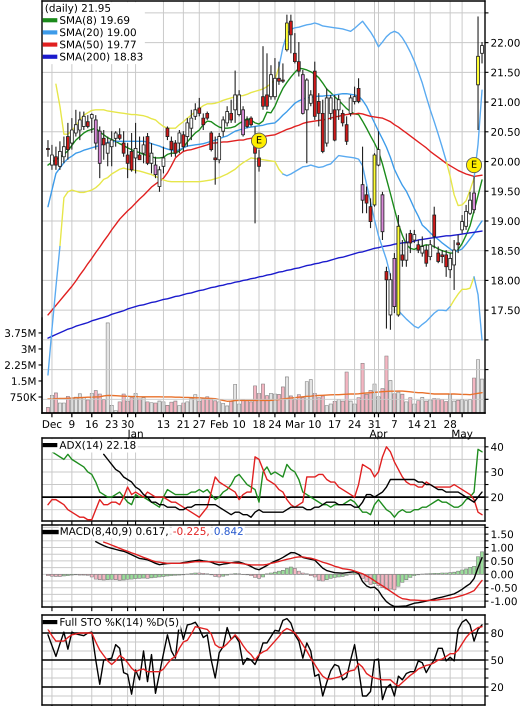  Describe the element at coordinates (497, 633) in the screenshot. I see `y-tick-label: 80` at that location.